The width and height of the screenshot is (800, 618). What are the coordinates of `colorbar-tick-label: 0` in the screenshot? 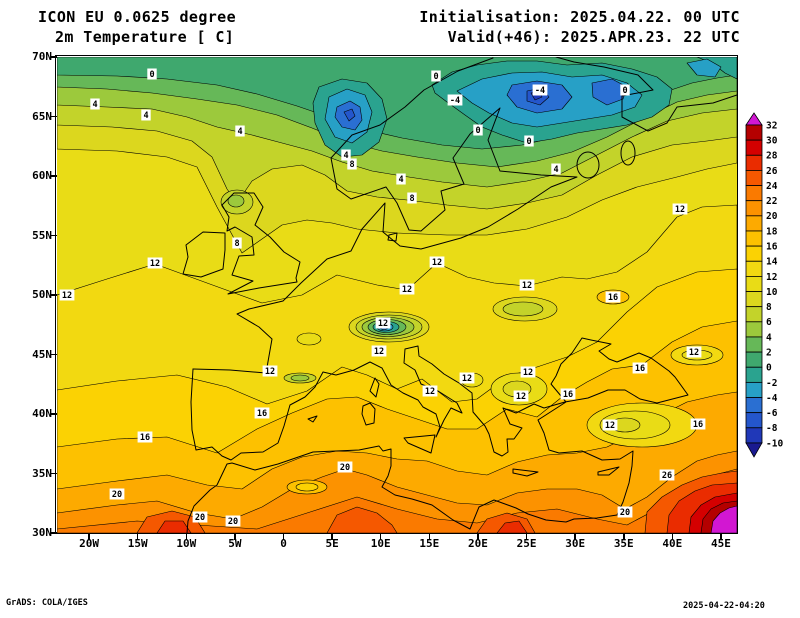 It's located at (769, 368).